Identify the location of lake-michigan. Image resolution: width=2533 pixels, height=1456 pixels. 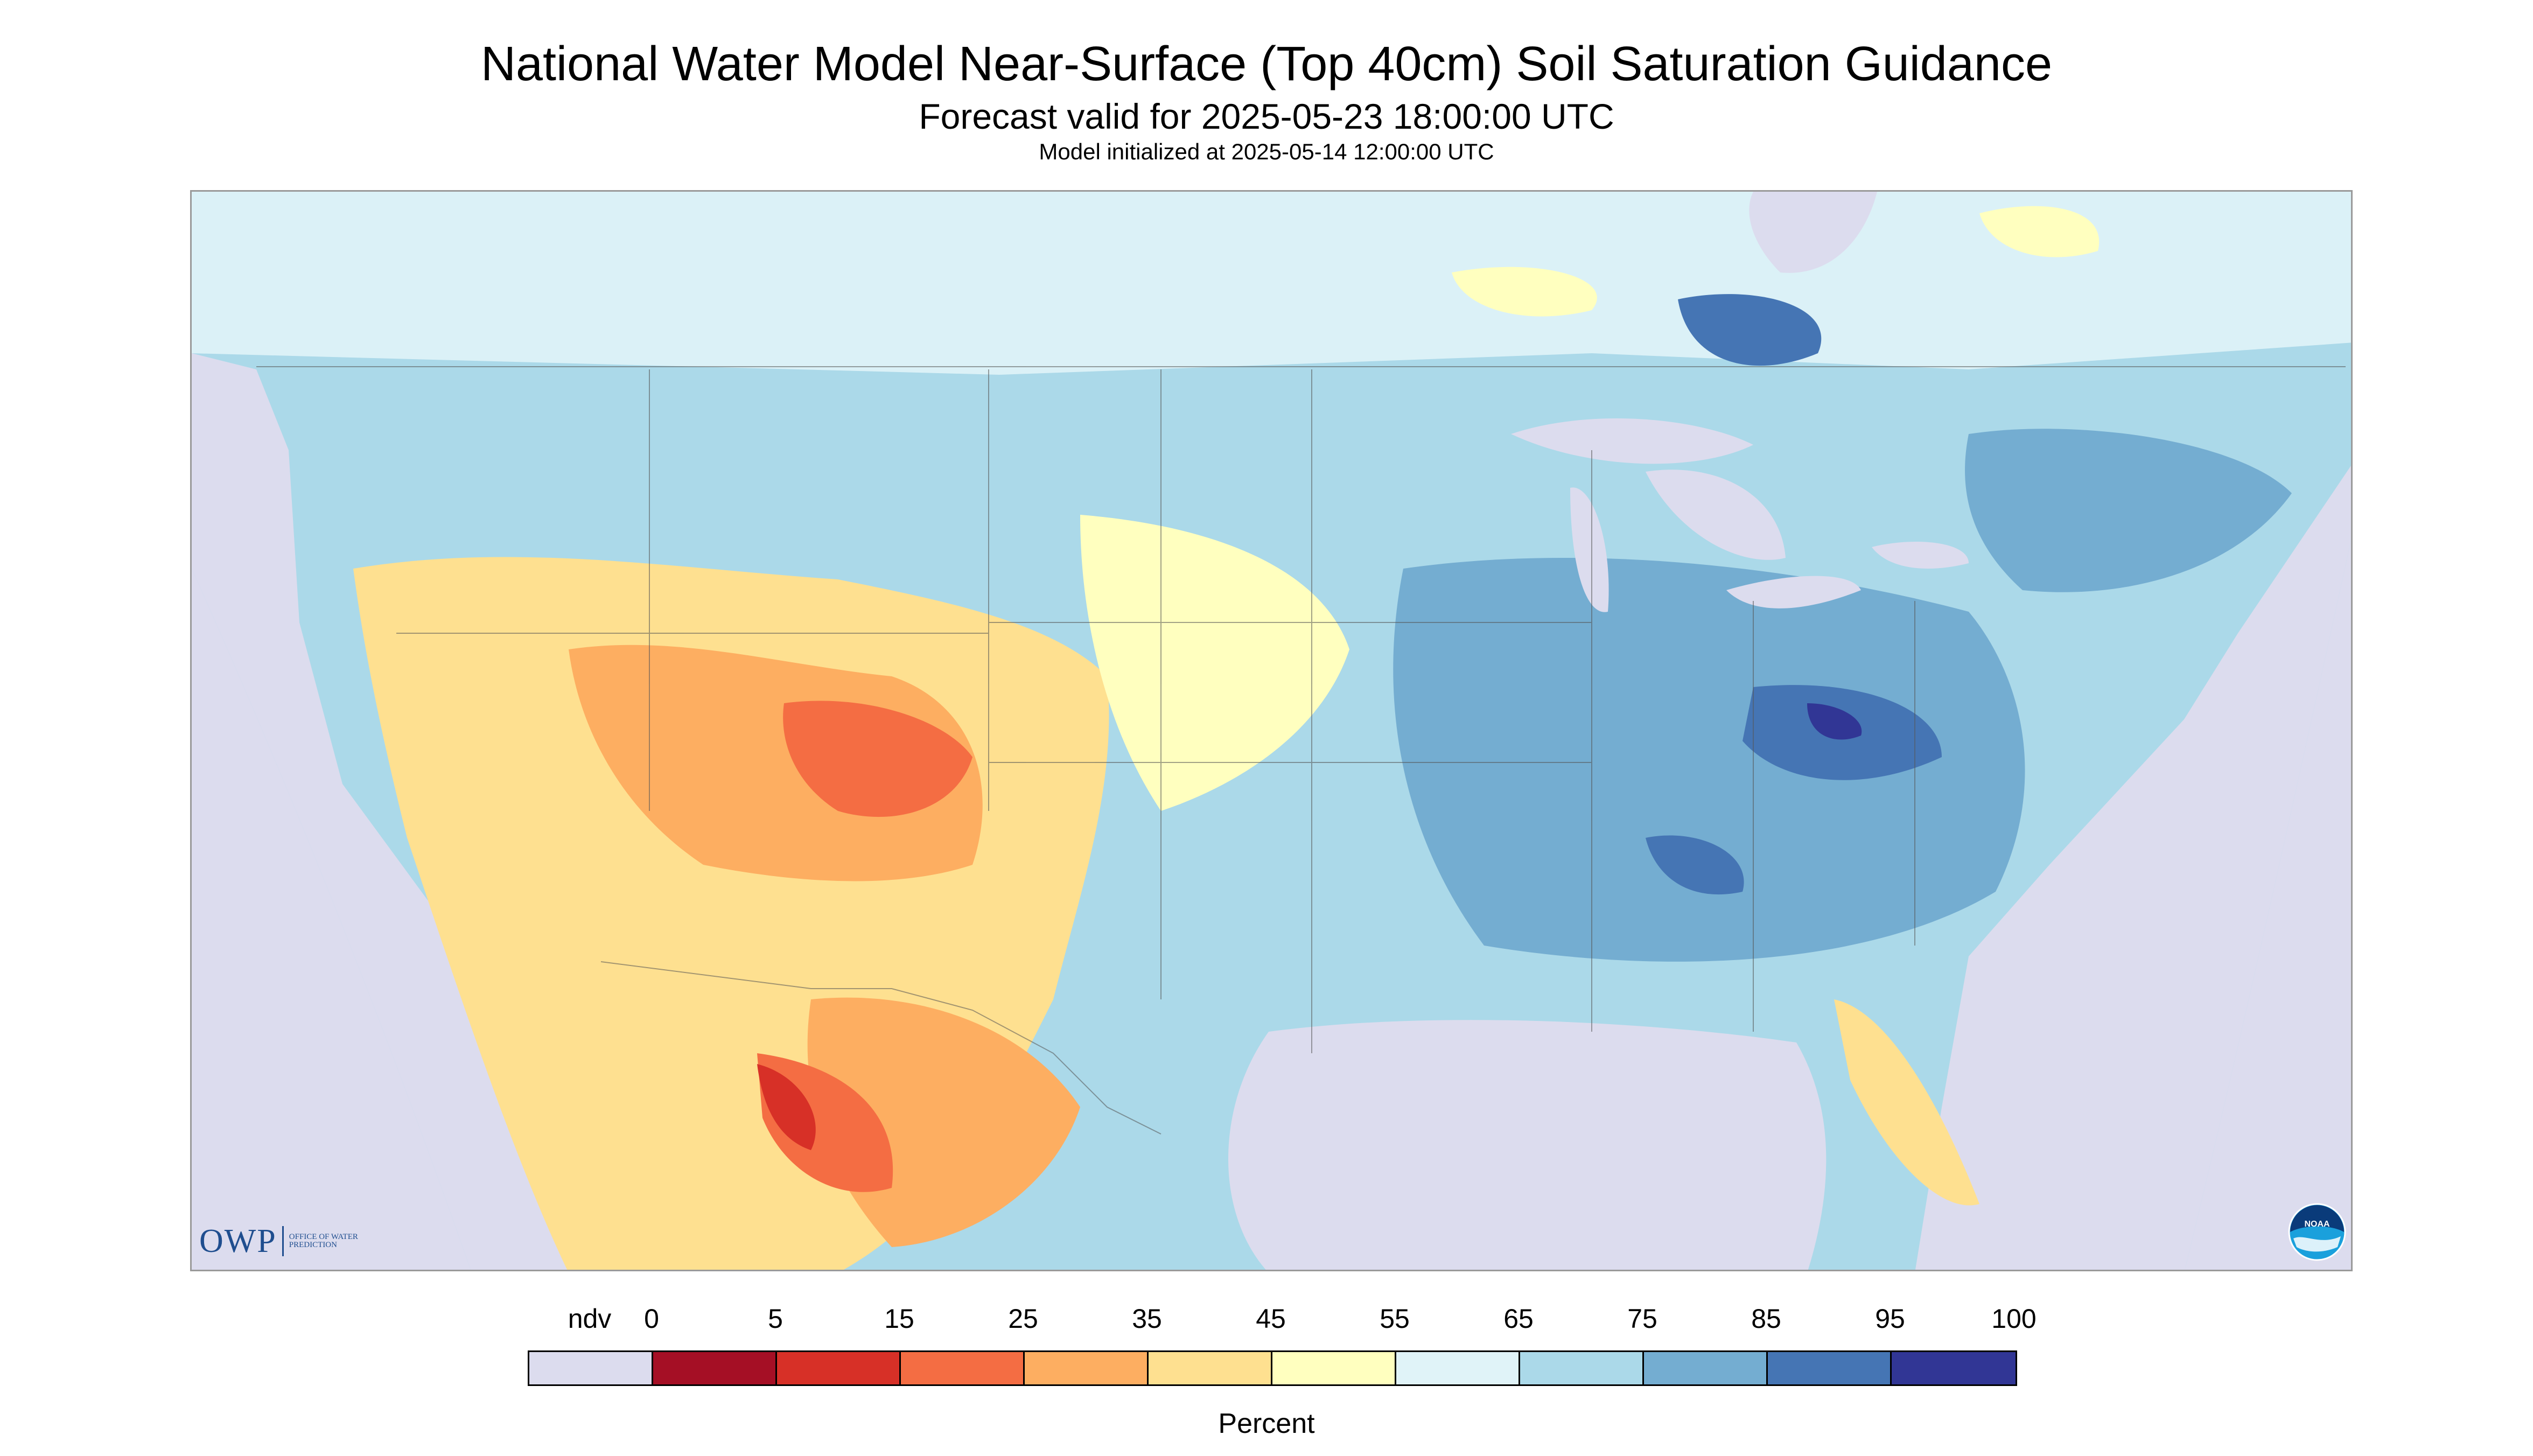
(1589, 549).